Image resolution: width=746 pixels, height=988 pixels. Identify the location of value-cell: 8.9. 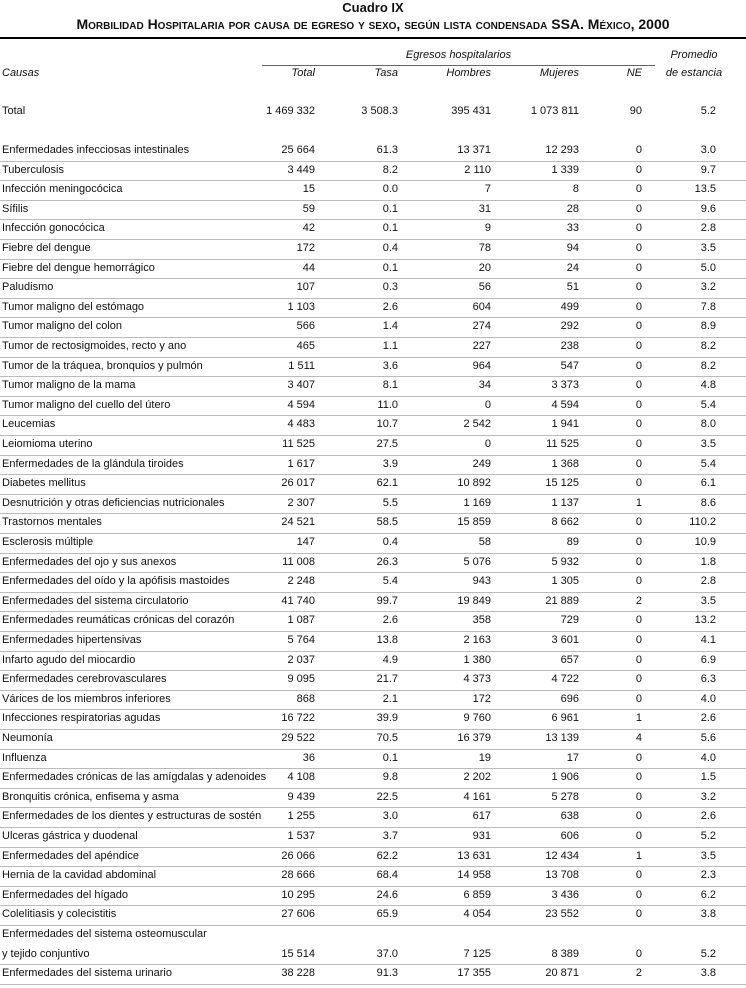
(708, 326).